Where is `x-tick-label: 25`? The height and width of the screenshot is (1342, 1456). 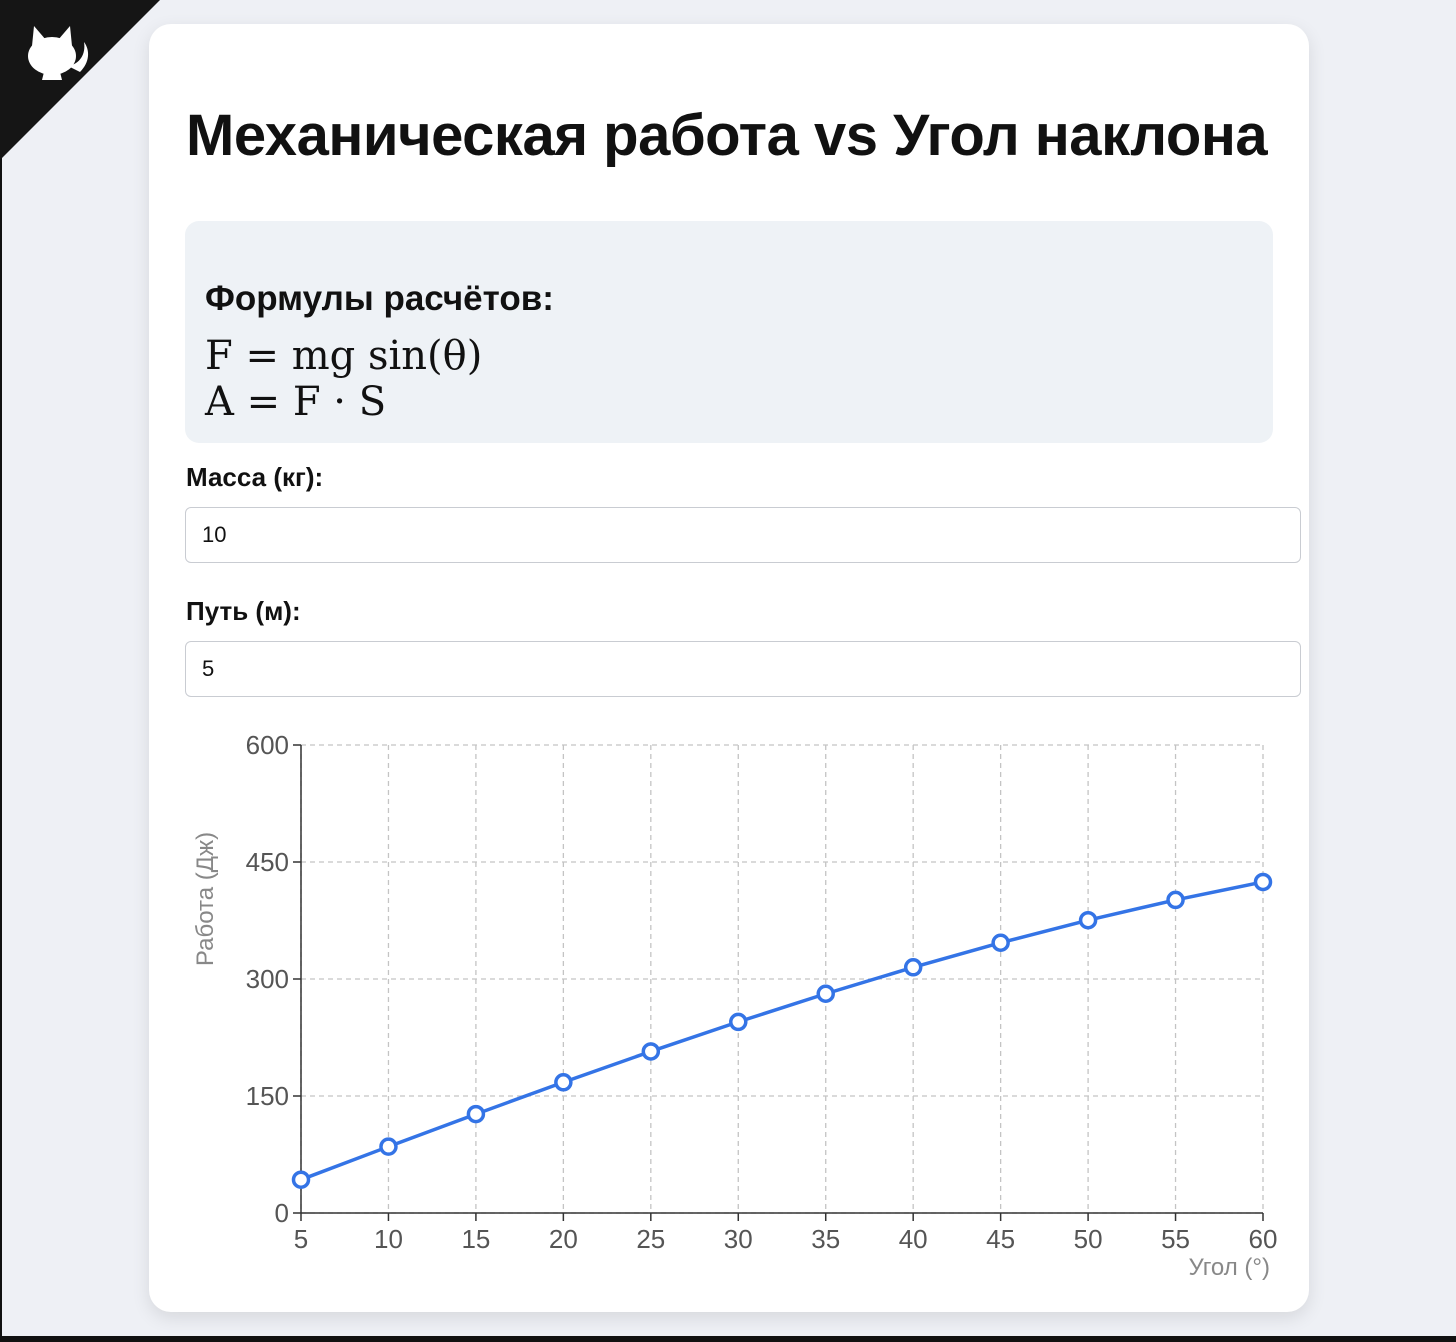 x-tick-label: 25 is located at coordinates (650, 1239).